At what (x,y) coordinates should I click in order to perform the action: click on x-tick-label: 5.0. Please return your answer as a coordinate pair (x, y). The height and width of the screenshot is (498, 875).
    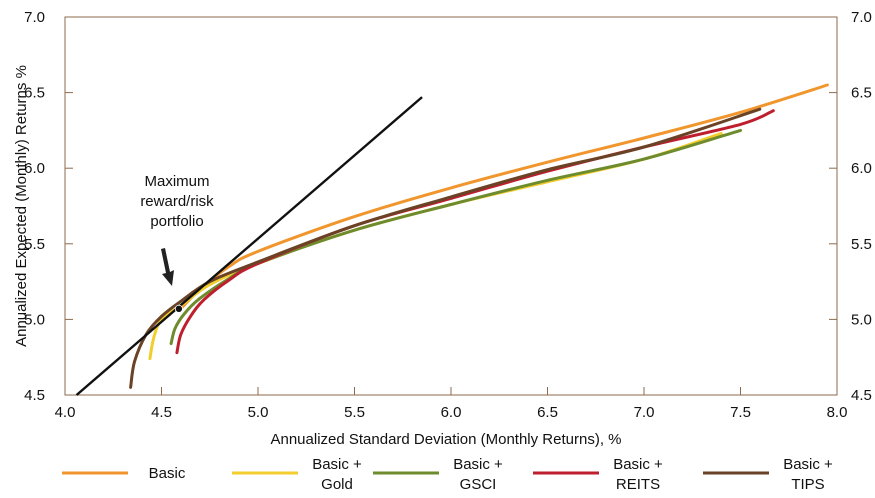
    Looking at the image, I should click on (258, 412).